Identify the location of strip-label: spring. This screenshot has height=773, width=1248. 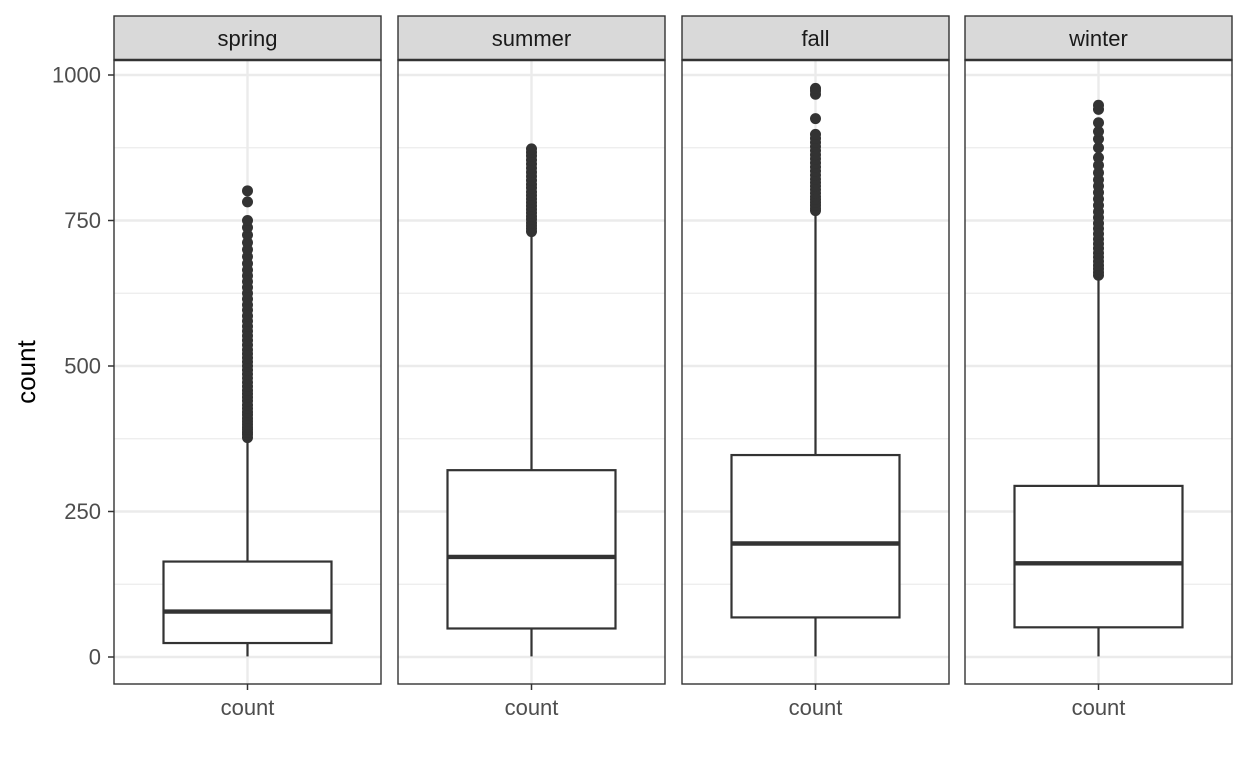
(248, 38).